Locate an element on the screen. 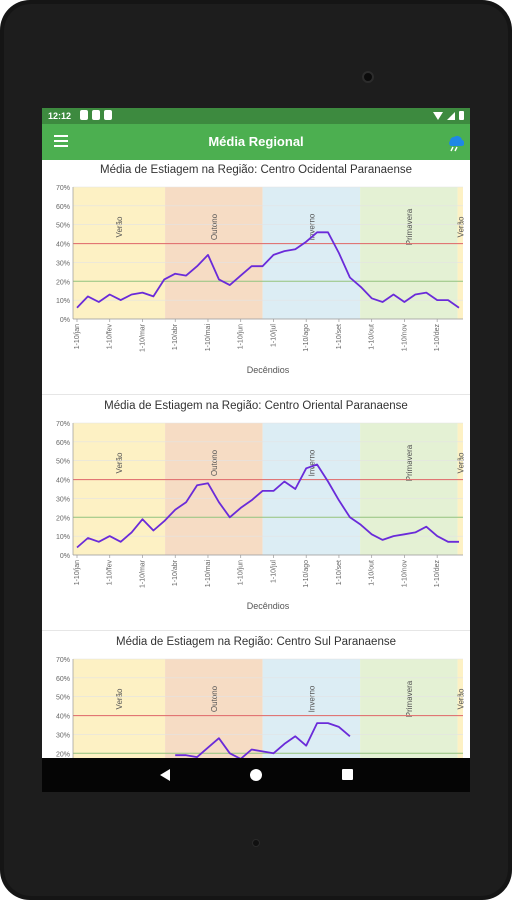  recent-apps-icon is located at coordinates (347, 774).